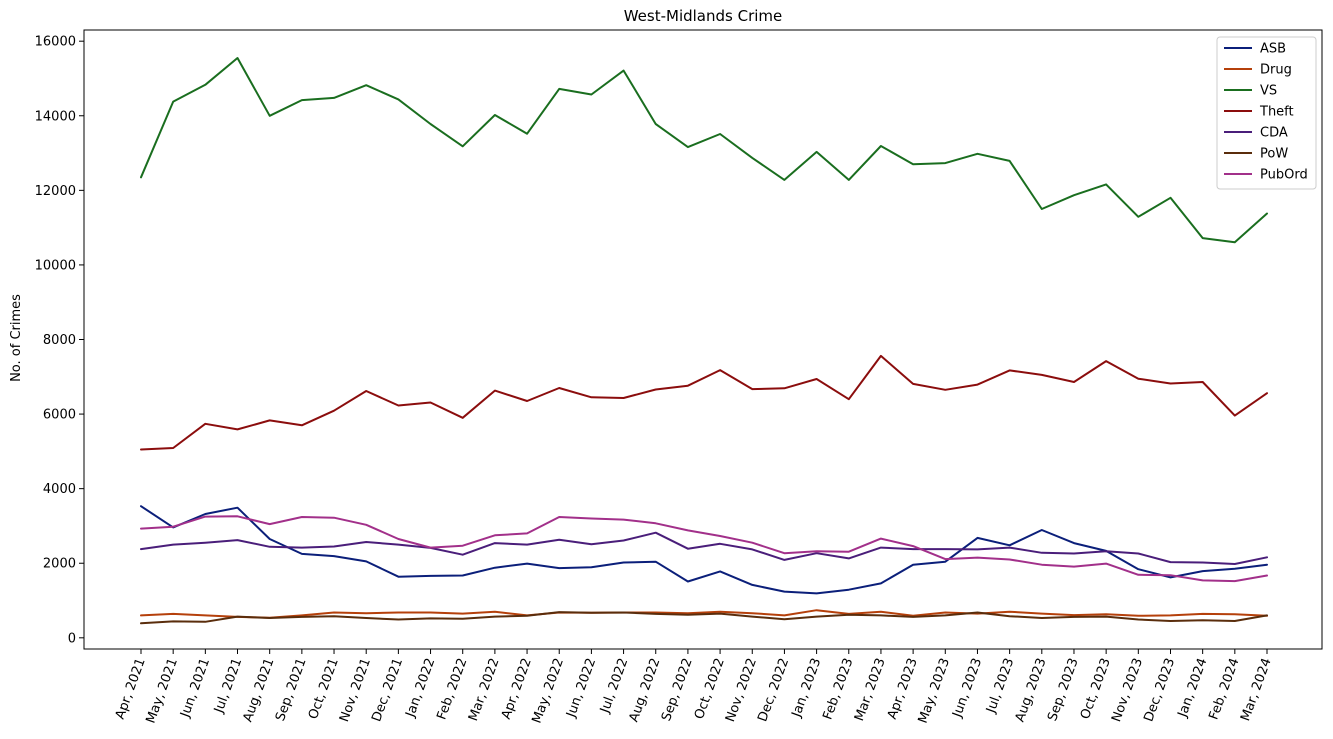 This screenshot has width=1333, height=739. What do you see at coordinates (55, 42) in the screenshot?
I see `y-tick-label: 16000` at bounding box center [55, 42].